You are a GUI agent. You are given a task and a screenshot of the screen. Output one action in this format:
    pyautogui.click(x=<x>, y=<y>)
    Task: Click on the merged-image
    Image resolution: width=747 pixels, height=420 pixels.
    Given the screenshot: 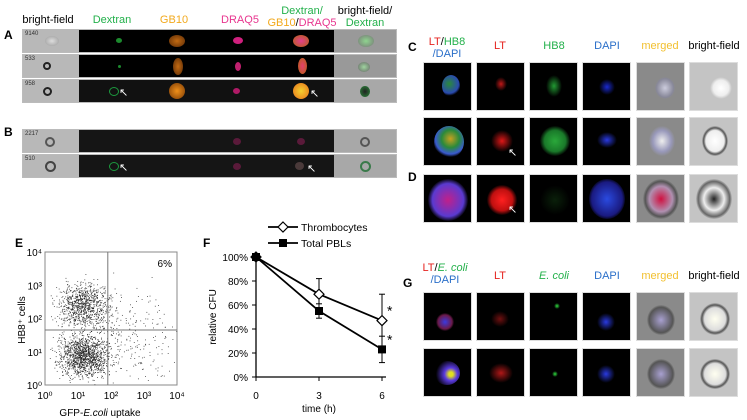 What is the action you would take?
    pyautogui.click(x=660, y=86)
    